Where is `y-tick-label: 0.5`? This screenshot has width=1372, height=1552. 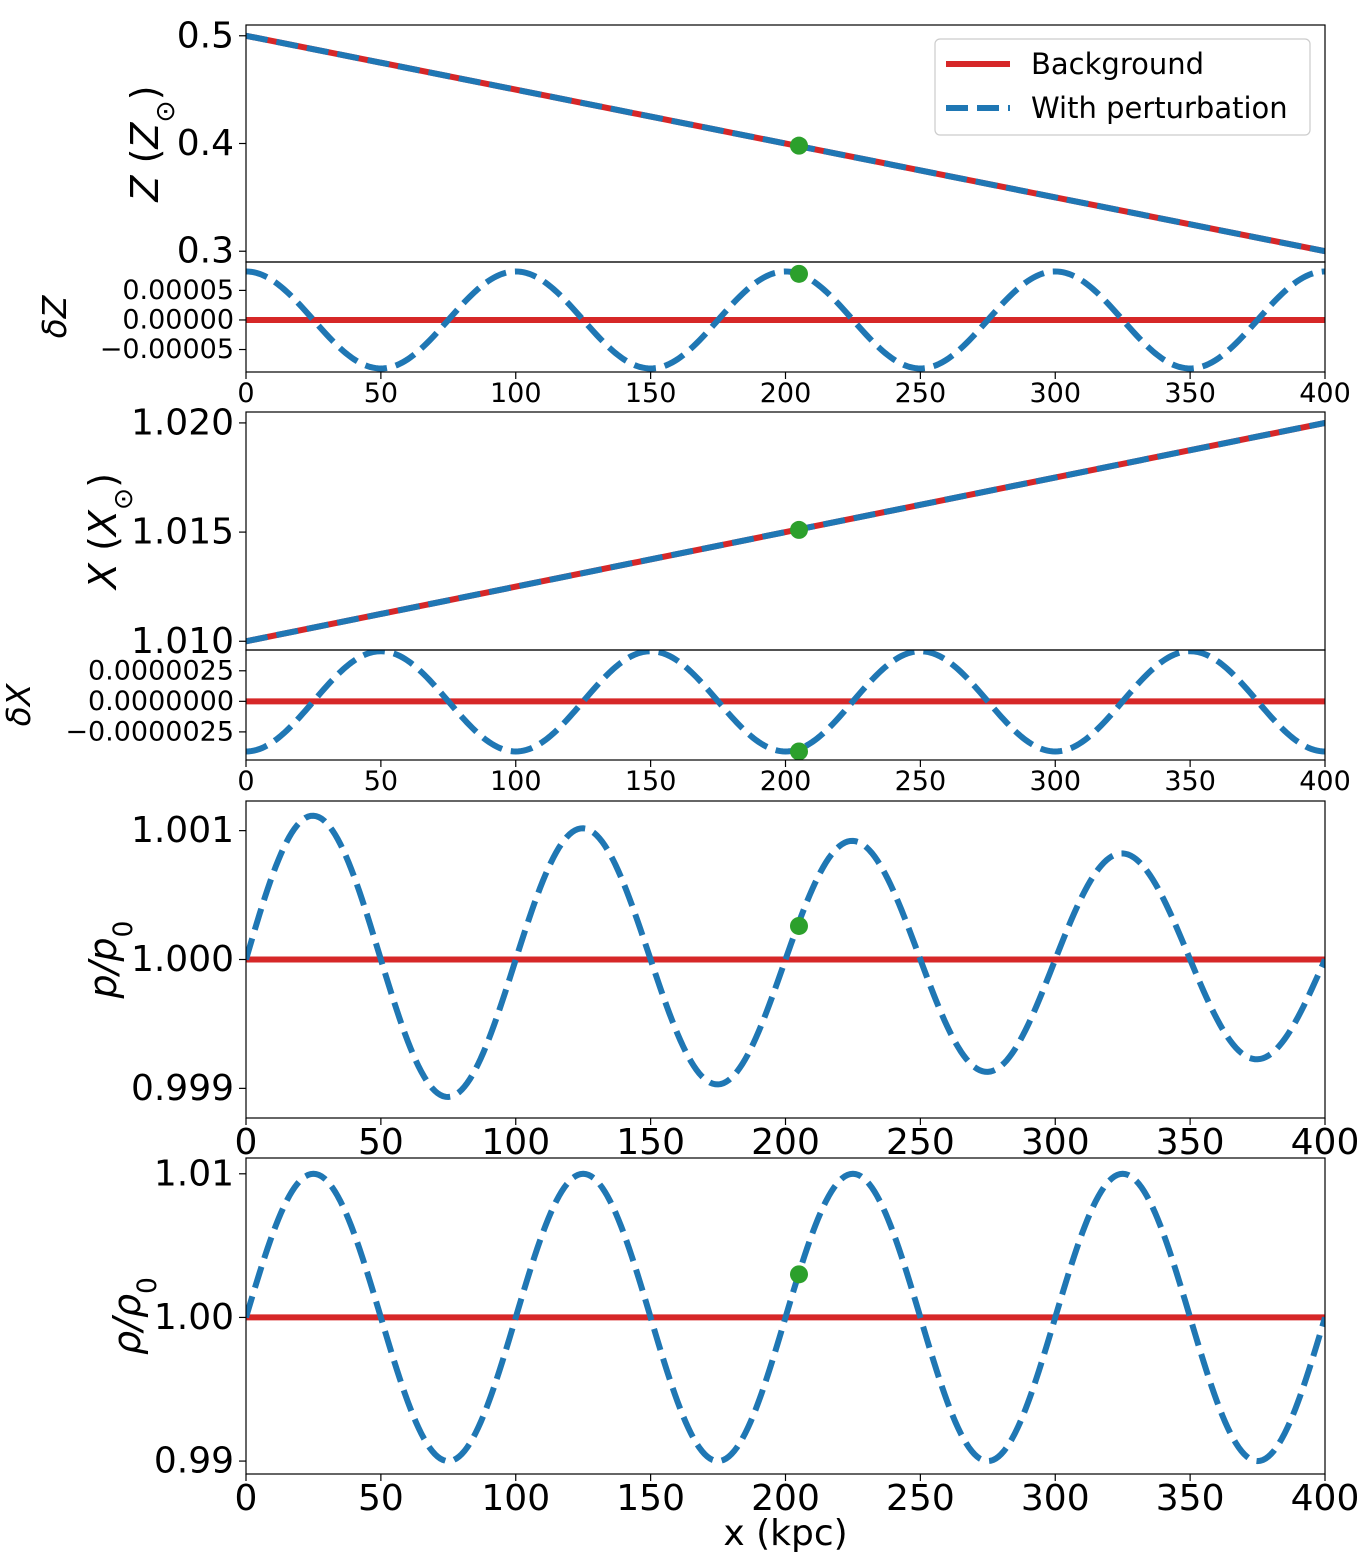
y-tick-label: 0.5 is located at coordinates (205, 35).